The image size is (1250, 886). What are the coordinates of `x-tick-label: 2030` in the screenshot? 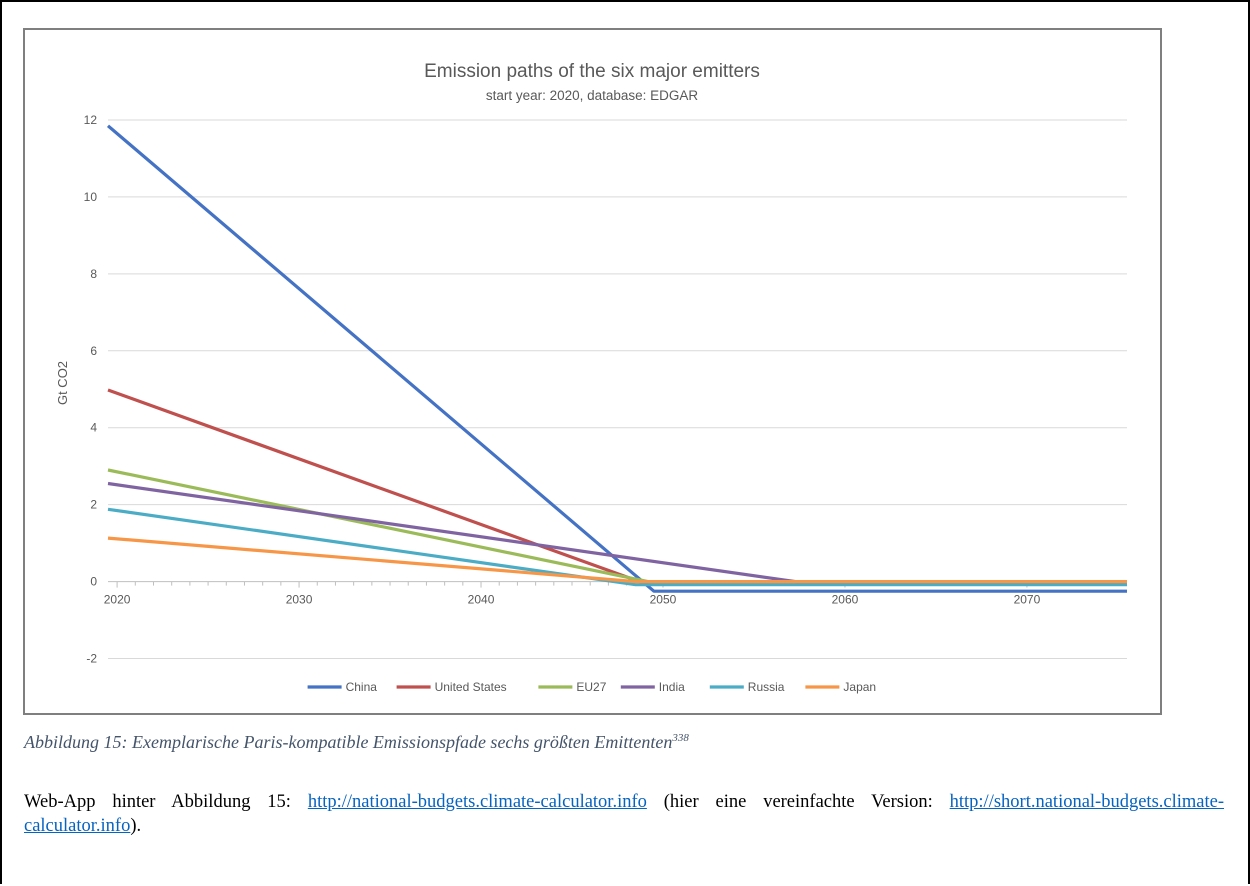 It's located at (299, 600).